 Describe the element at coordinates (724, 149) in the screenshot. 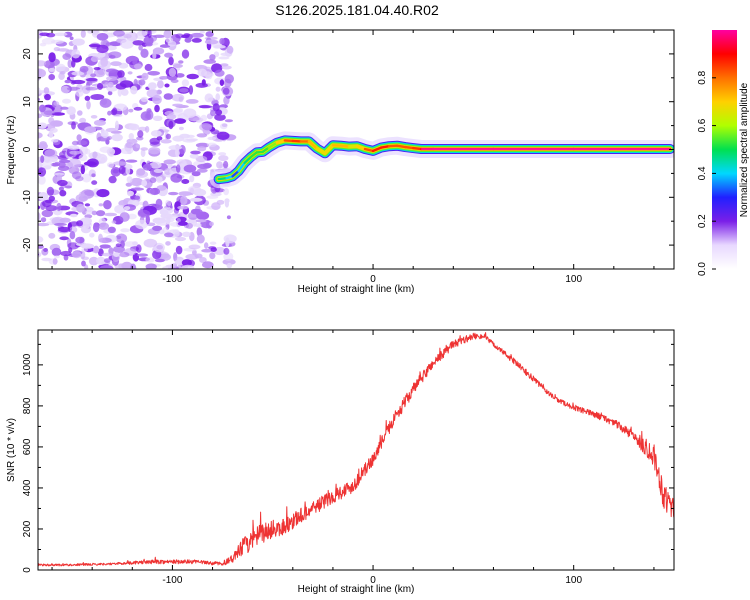

I see `colorbar-gradient` at that location.